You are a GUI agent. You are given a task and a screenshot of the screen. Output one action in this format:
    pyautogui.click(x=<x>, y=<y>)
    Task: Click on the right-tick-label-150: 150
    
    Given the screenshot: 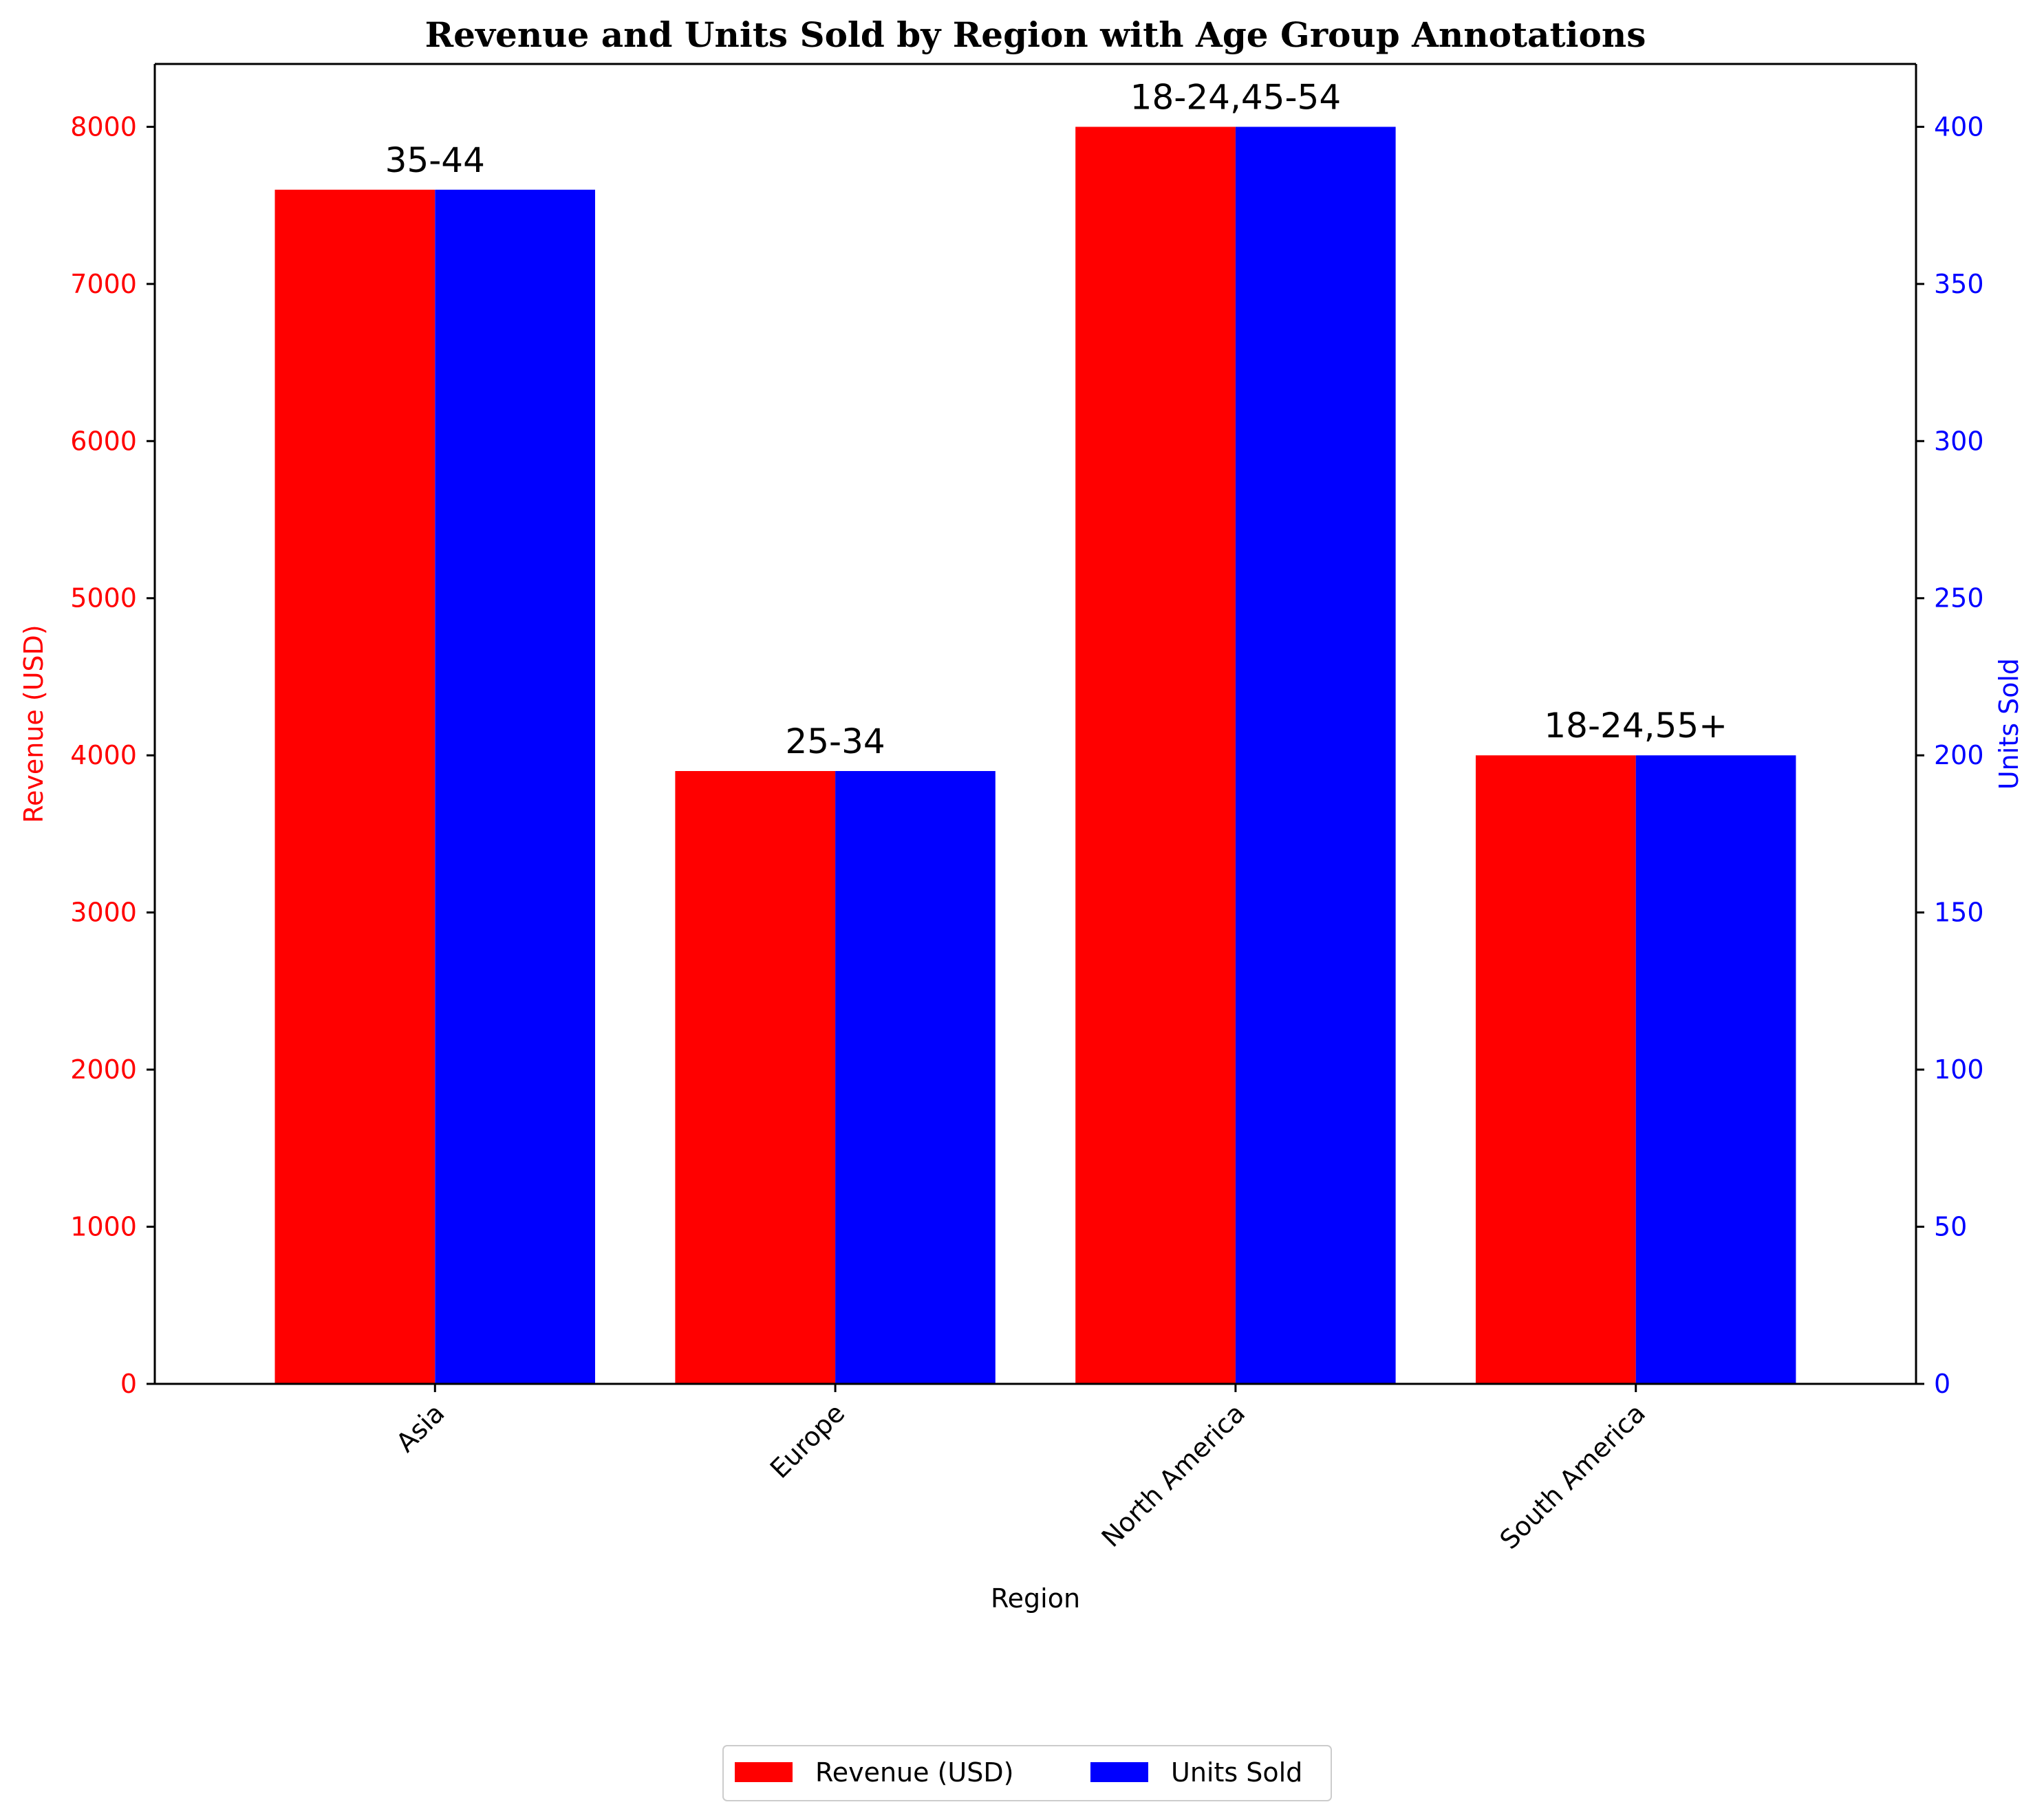 What is the action you would take?
    pyautogui.click(x=1959, y=913)
    